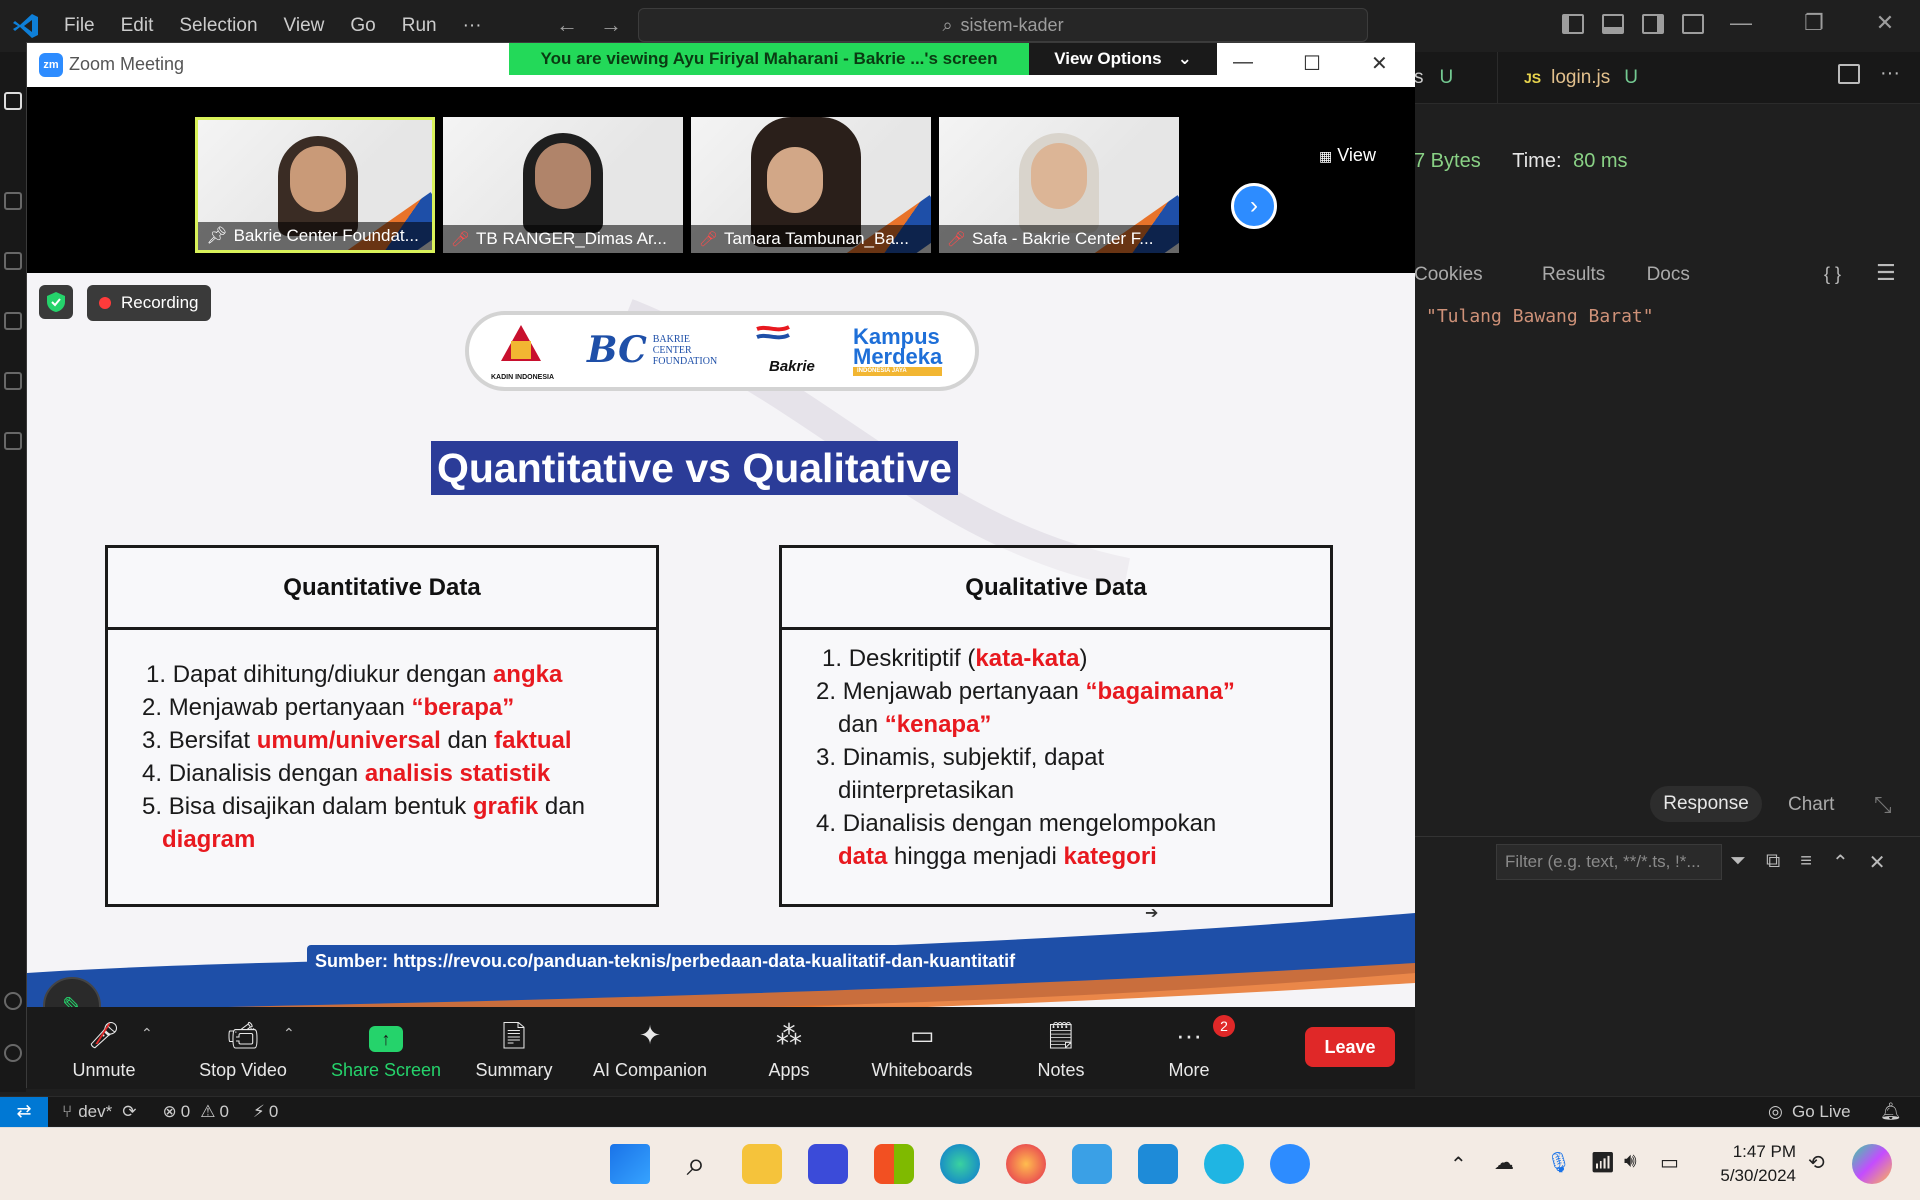 The image size is (1920, 1200). Describe the element at coordinates (472, 25) in the screenshot. I see `menu-more: ···` at that location.